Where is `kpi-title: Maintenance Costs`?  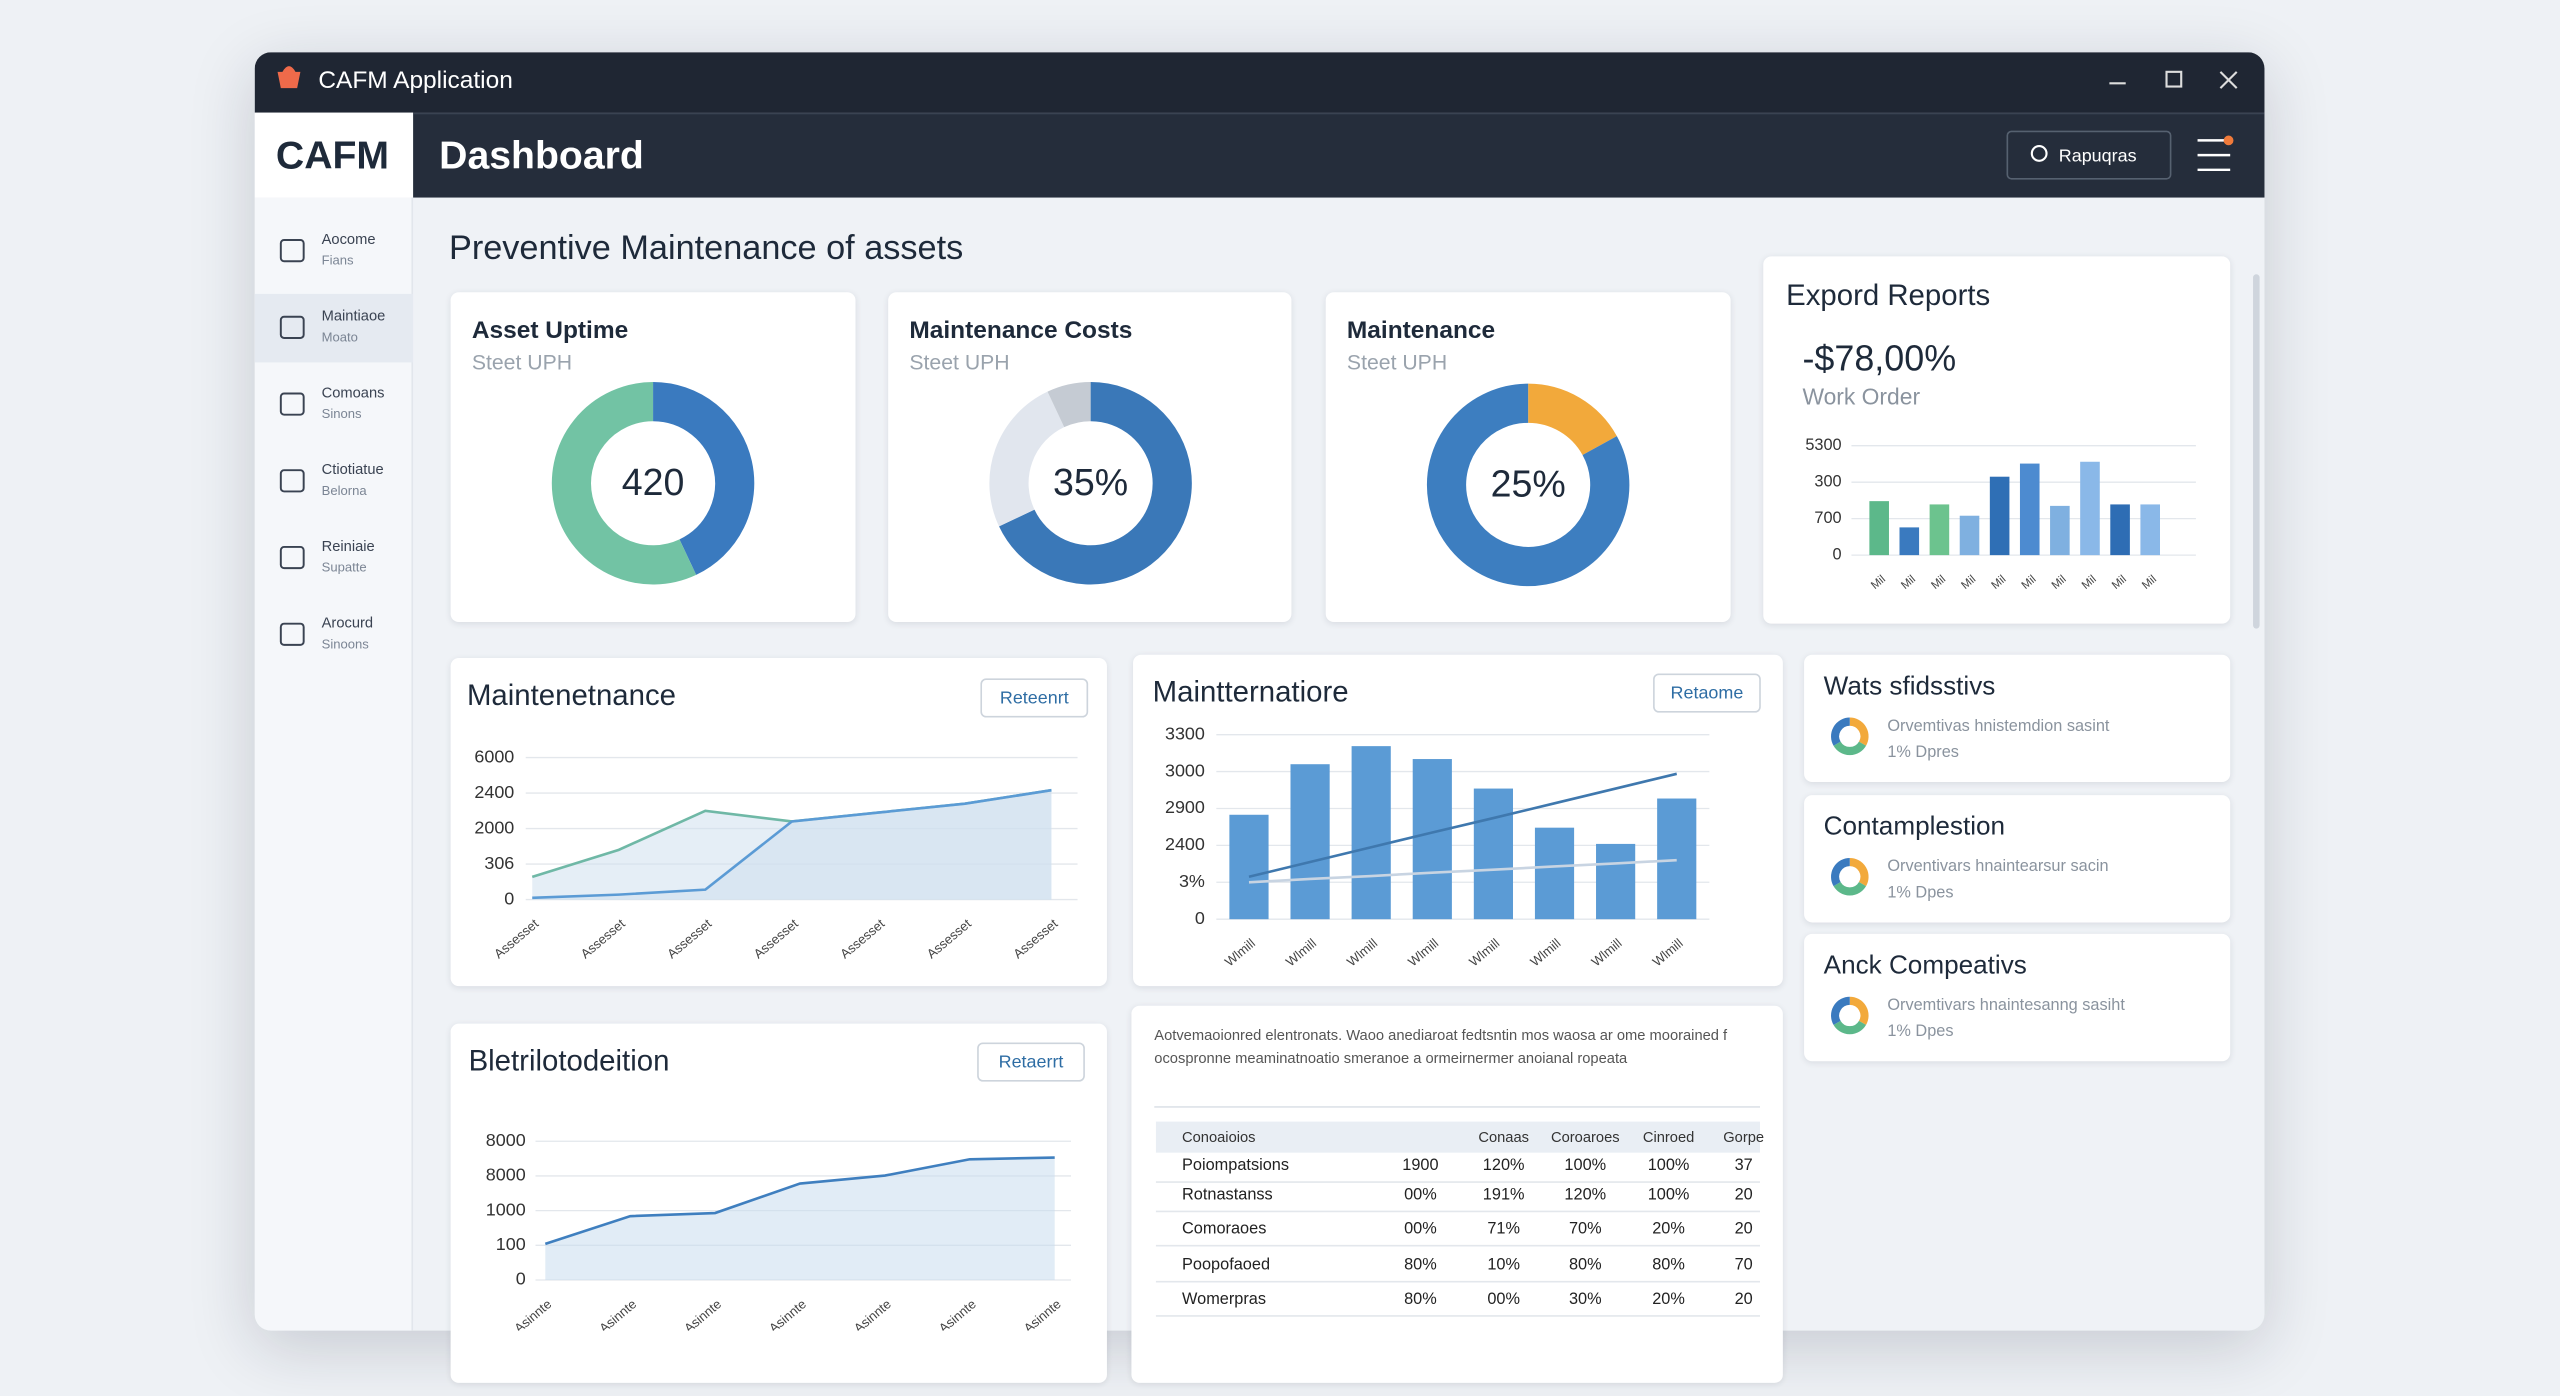
kpi-title: Maintenance Costs is located at coordinates (1020, 330).